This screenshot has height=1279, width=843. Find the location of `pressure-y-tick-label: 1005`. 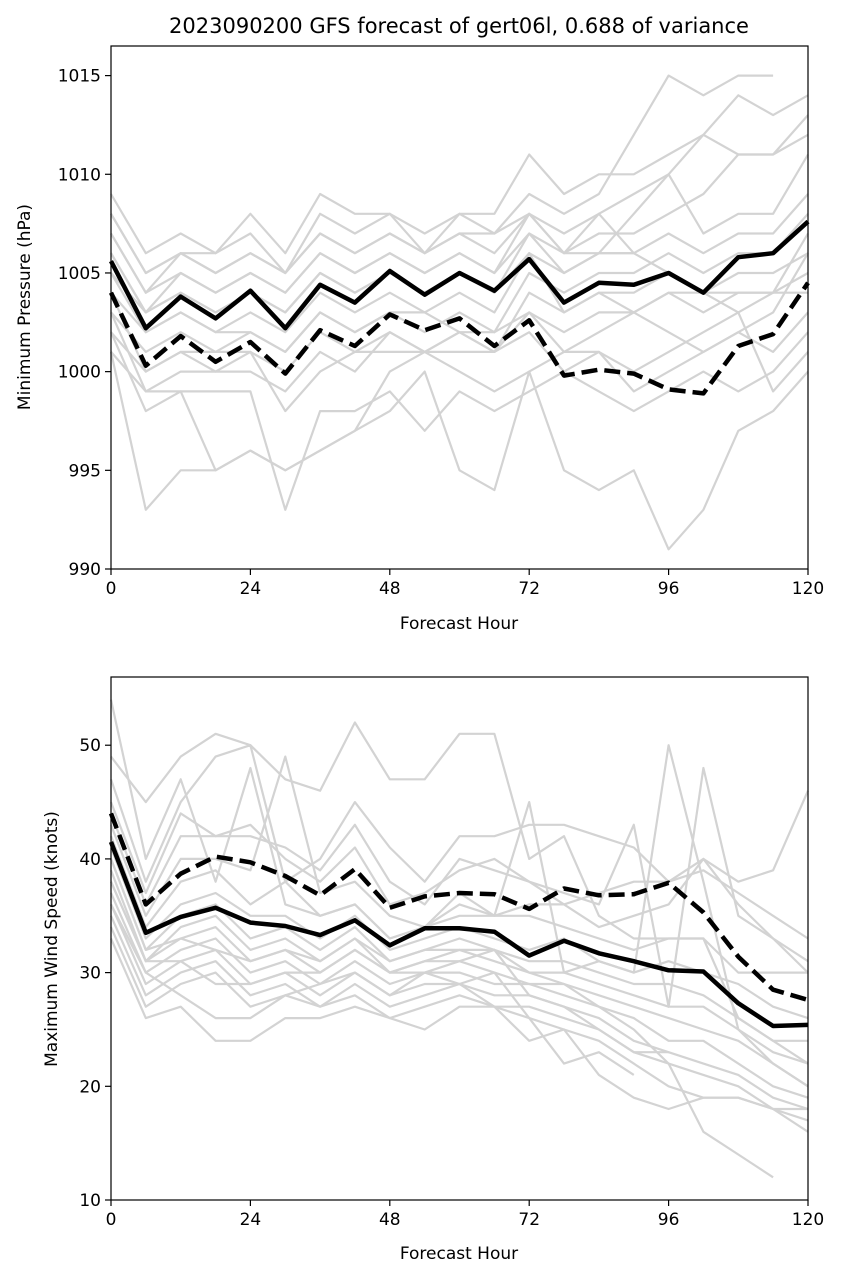

pressure-y-tick-label: 1005 is located at coordinates (79, 274).